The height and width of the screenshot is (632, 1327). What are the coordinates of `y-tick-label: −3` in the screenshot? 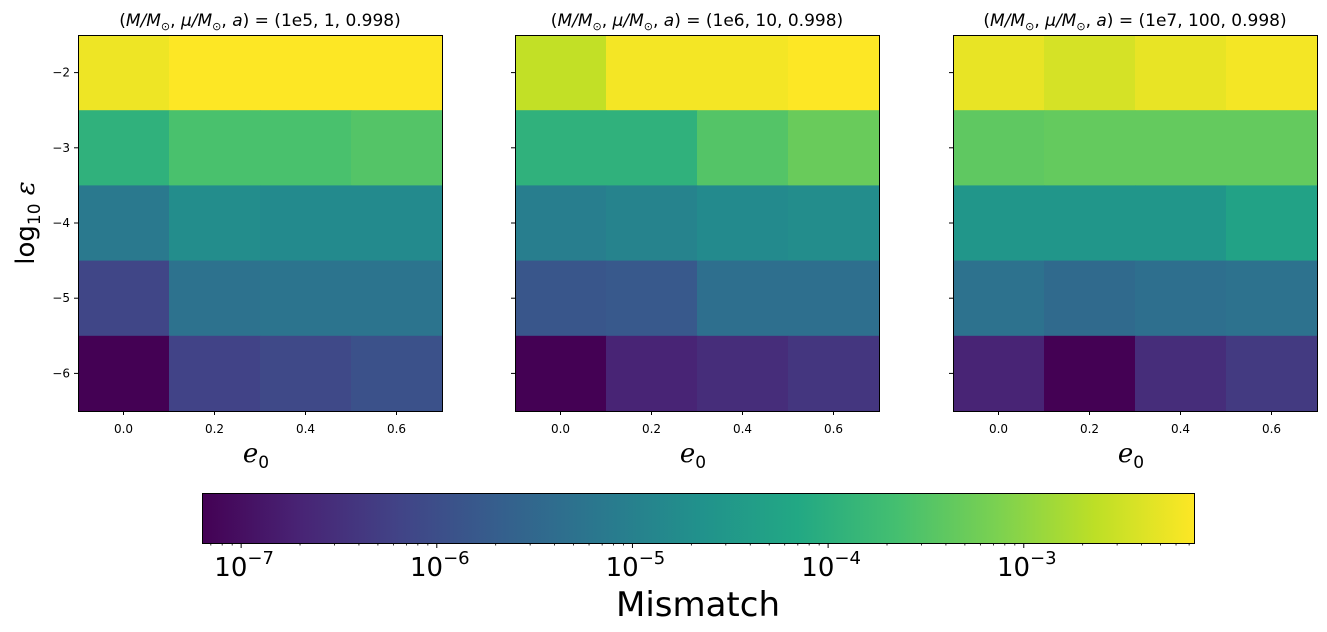 It's located at (61, 148).